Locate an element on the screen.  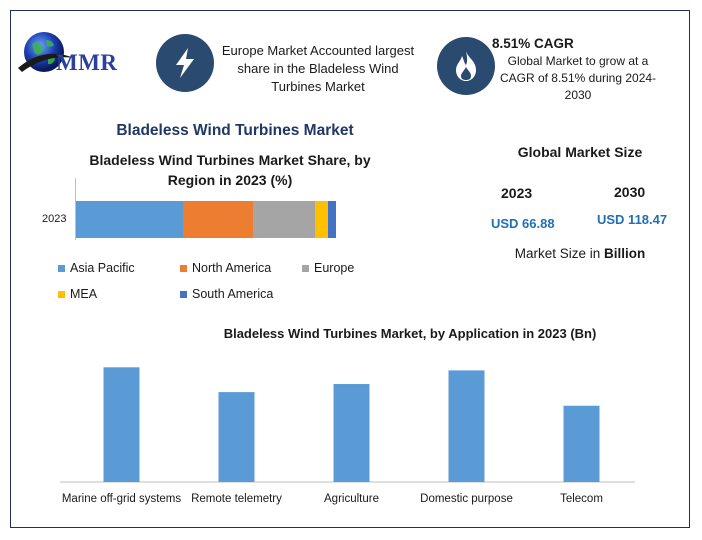
share-segment-asia-pacific is located at coordinates (130, 219).